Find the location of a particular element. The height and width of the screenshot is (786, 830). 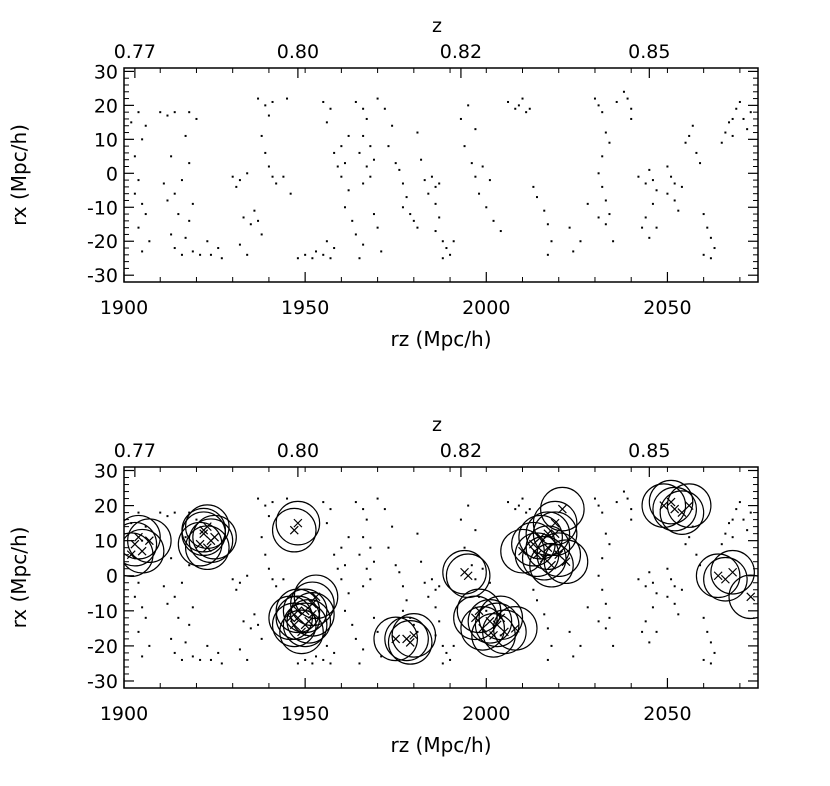

top-tick-label: 0.85 is located at coordinates (649, 451).